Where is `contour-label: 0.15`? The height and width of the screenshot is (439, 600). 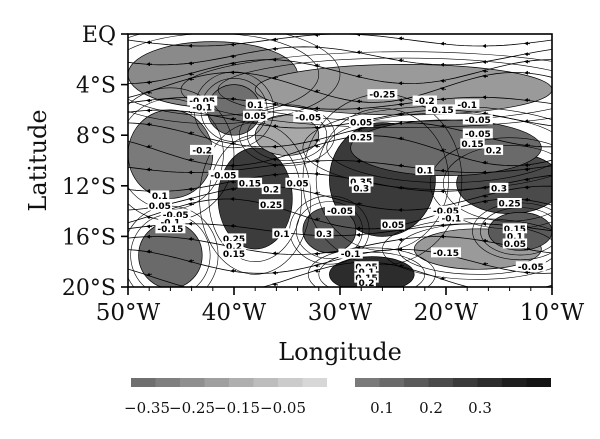 contour-label: 0.15 is located at coordinates (250, 184).